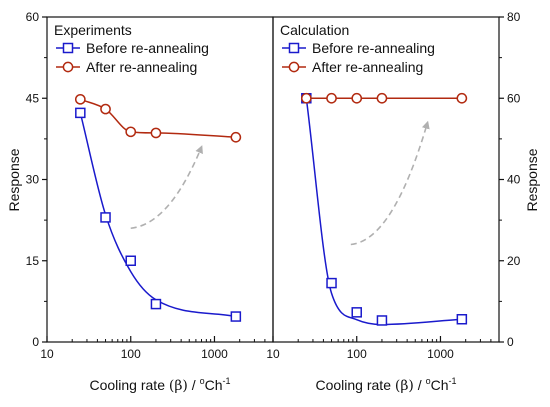  Describe the element at coordinates (132, 57) in the screenshot. I see `left-legend: Before re-annealing After re-annealing` at that location.